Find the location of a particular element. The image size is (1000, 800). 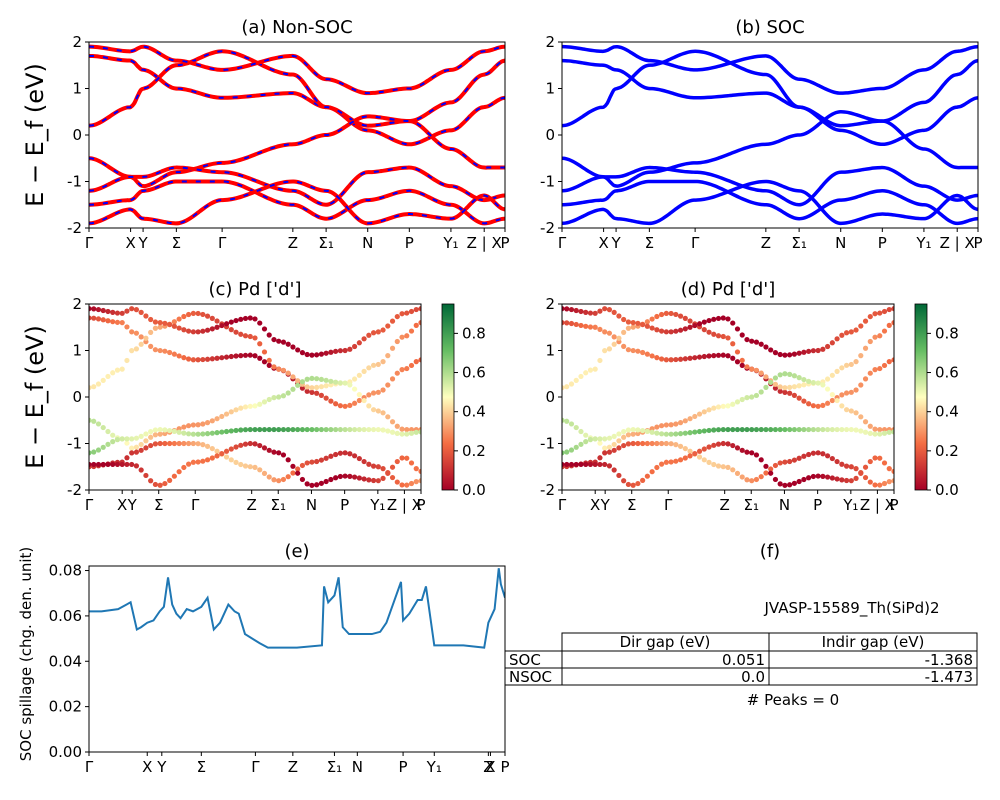

panel-title-e: (e) is located at coordinates (296, 551).